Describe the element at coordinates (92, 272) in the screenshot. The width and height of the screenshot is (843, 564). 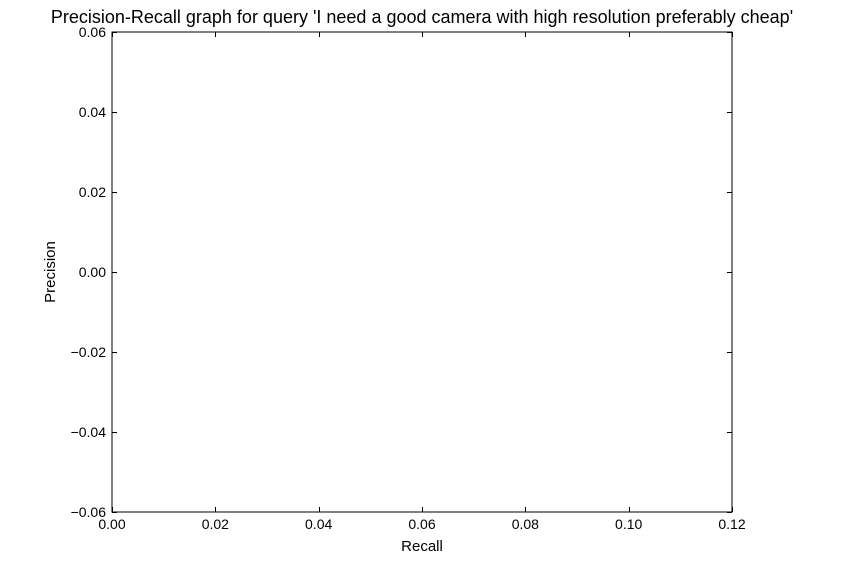
I see `y-tick-label: 0.00` at that location.